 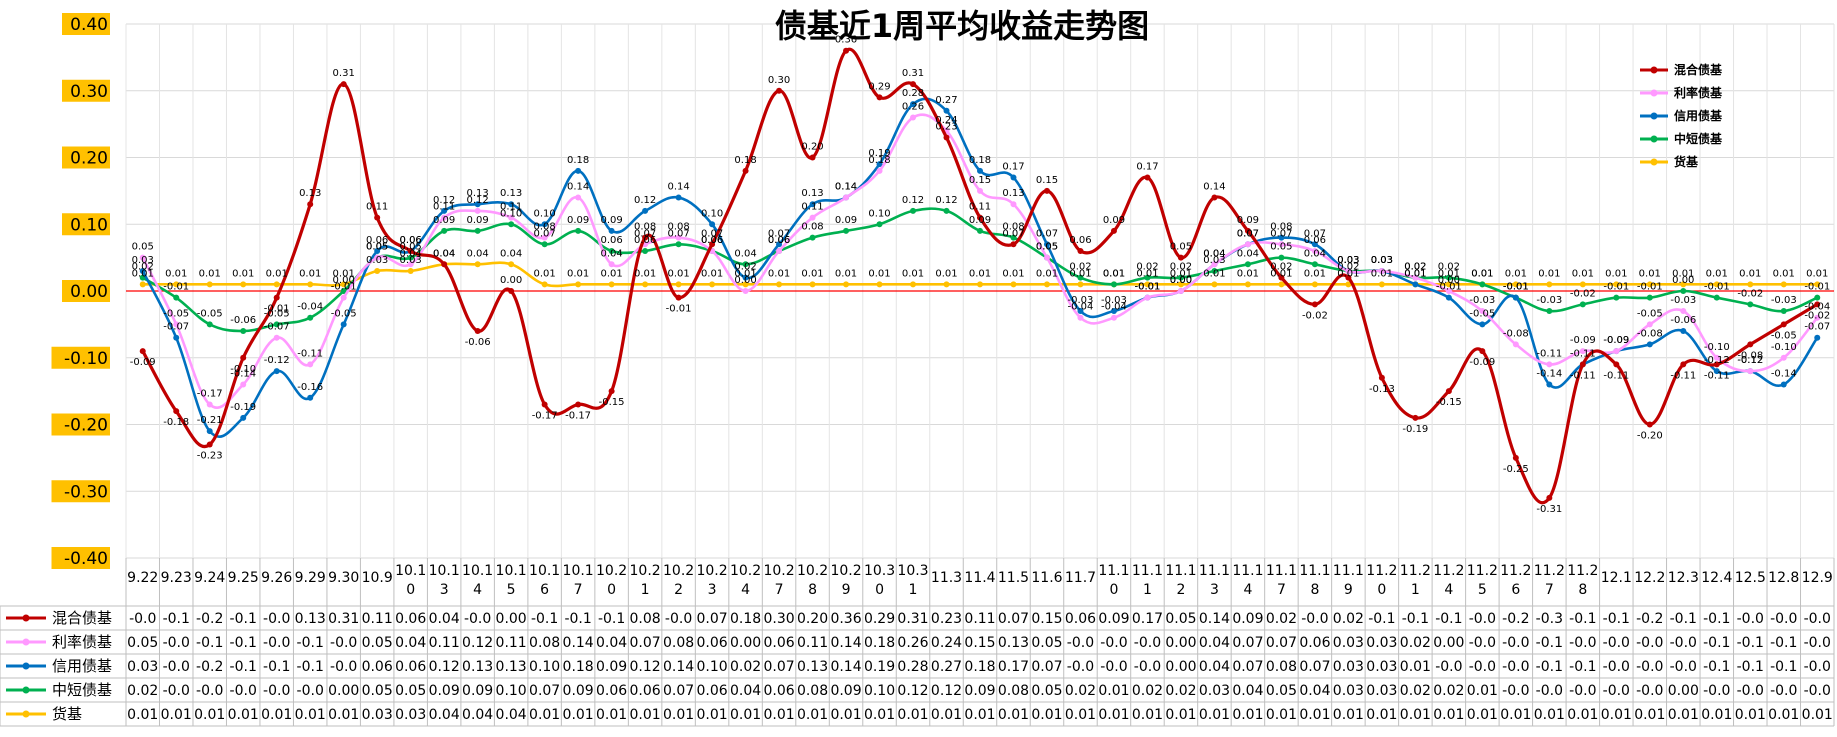 I want to click on category-label: 11.2, so click(x=1582, y=571).